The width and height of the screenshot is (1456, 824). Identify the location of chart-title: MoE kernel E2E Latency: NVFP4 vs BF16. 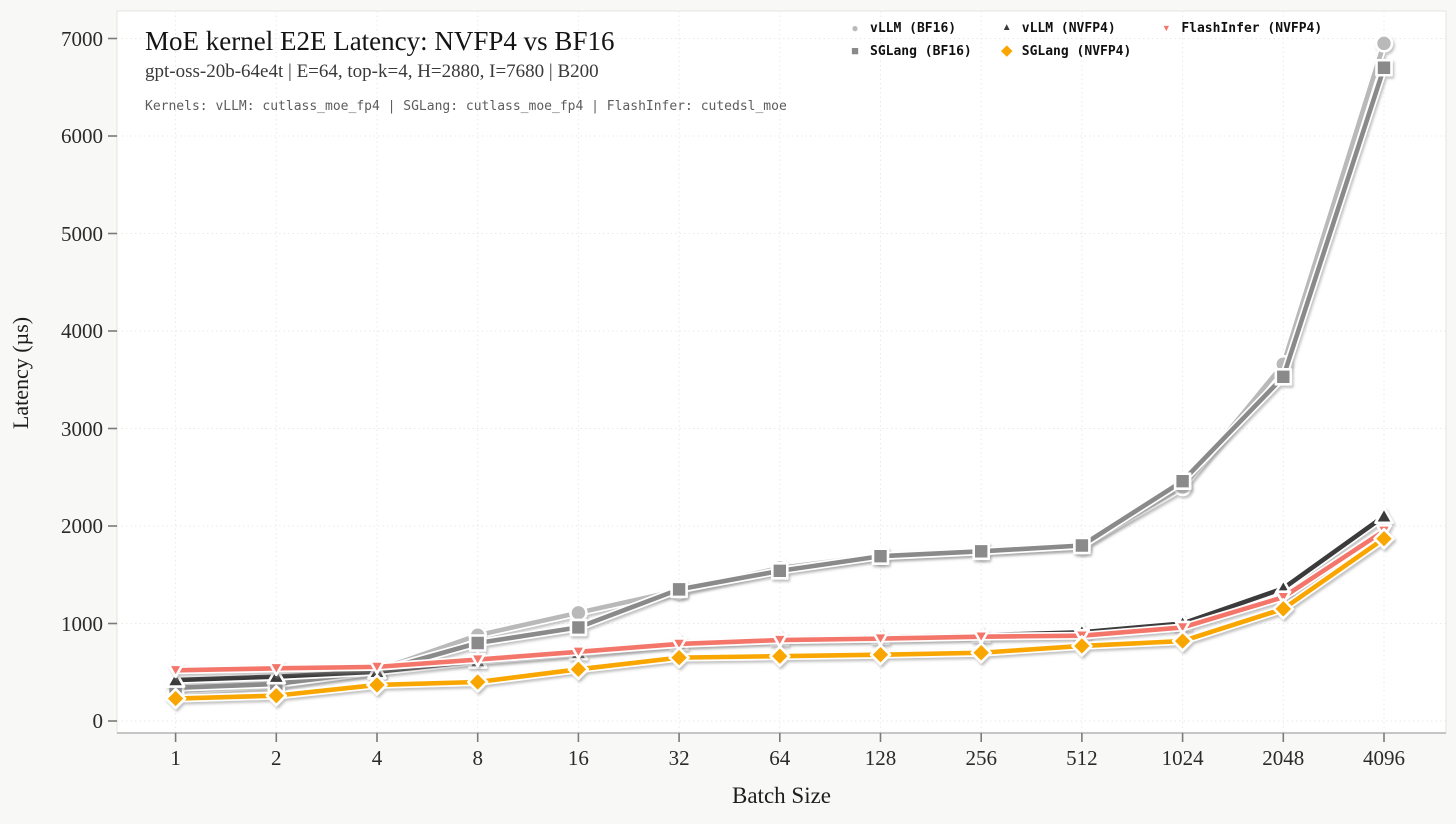
(380, 41).